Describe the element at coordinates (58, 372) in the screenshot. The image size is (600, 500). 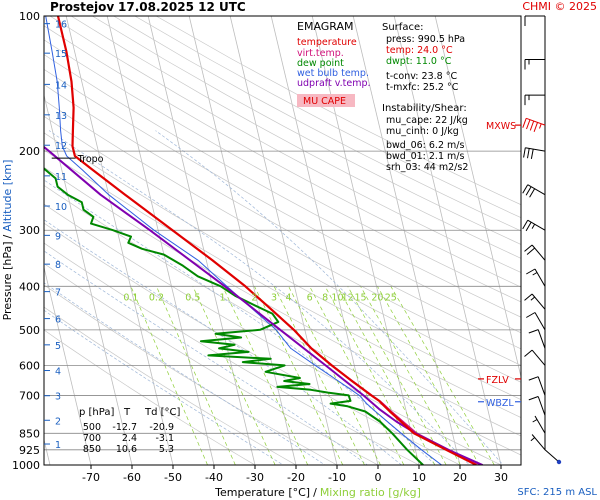
I see `altitude-tick-label: 4` at that location.